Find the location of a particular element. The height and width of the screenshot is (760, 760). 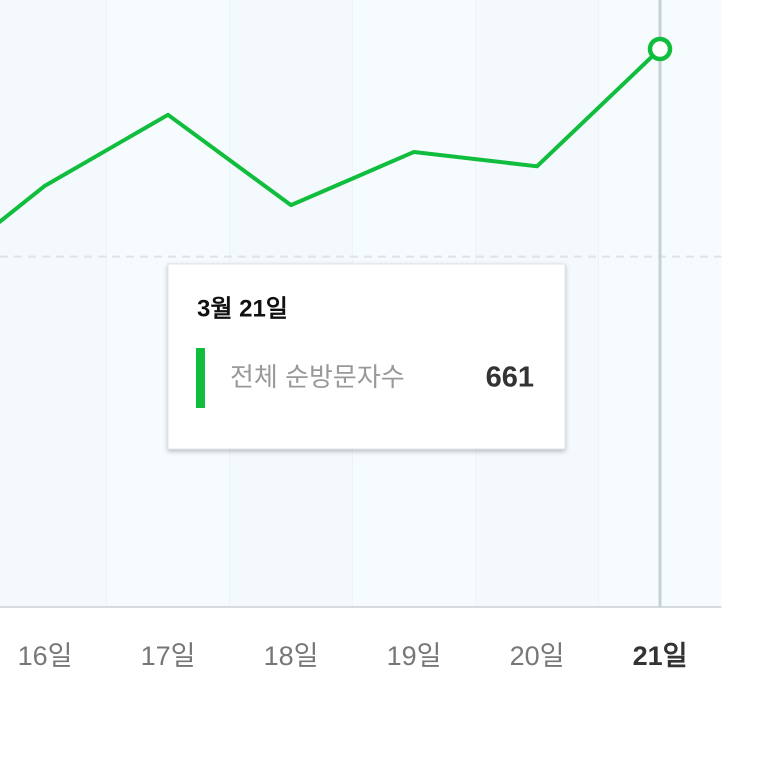

tooltip: 3월 21일 전체 순방문자수 661 is located at coordinates (366, 356).